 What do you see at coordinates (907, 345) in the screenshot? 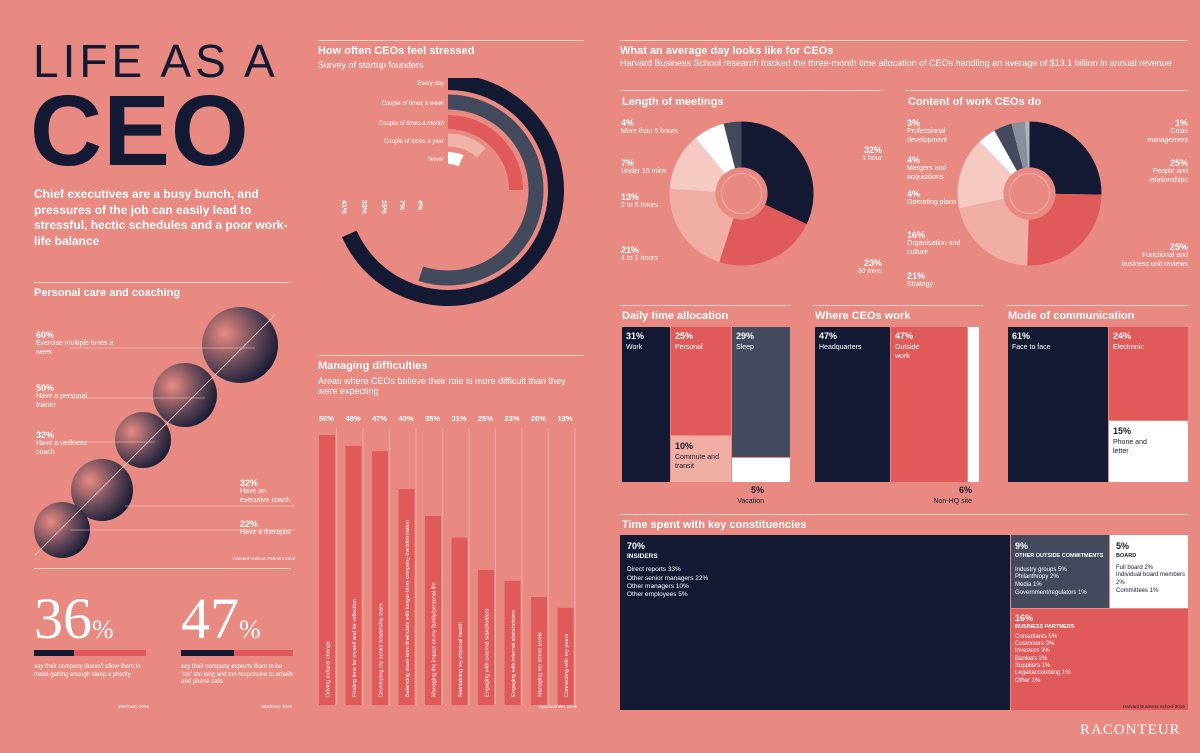
I see `where-outside-label: 47% Outside work` at bounding box center [907, 345].